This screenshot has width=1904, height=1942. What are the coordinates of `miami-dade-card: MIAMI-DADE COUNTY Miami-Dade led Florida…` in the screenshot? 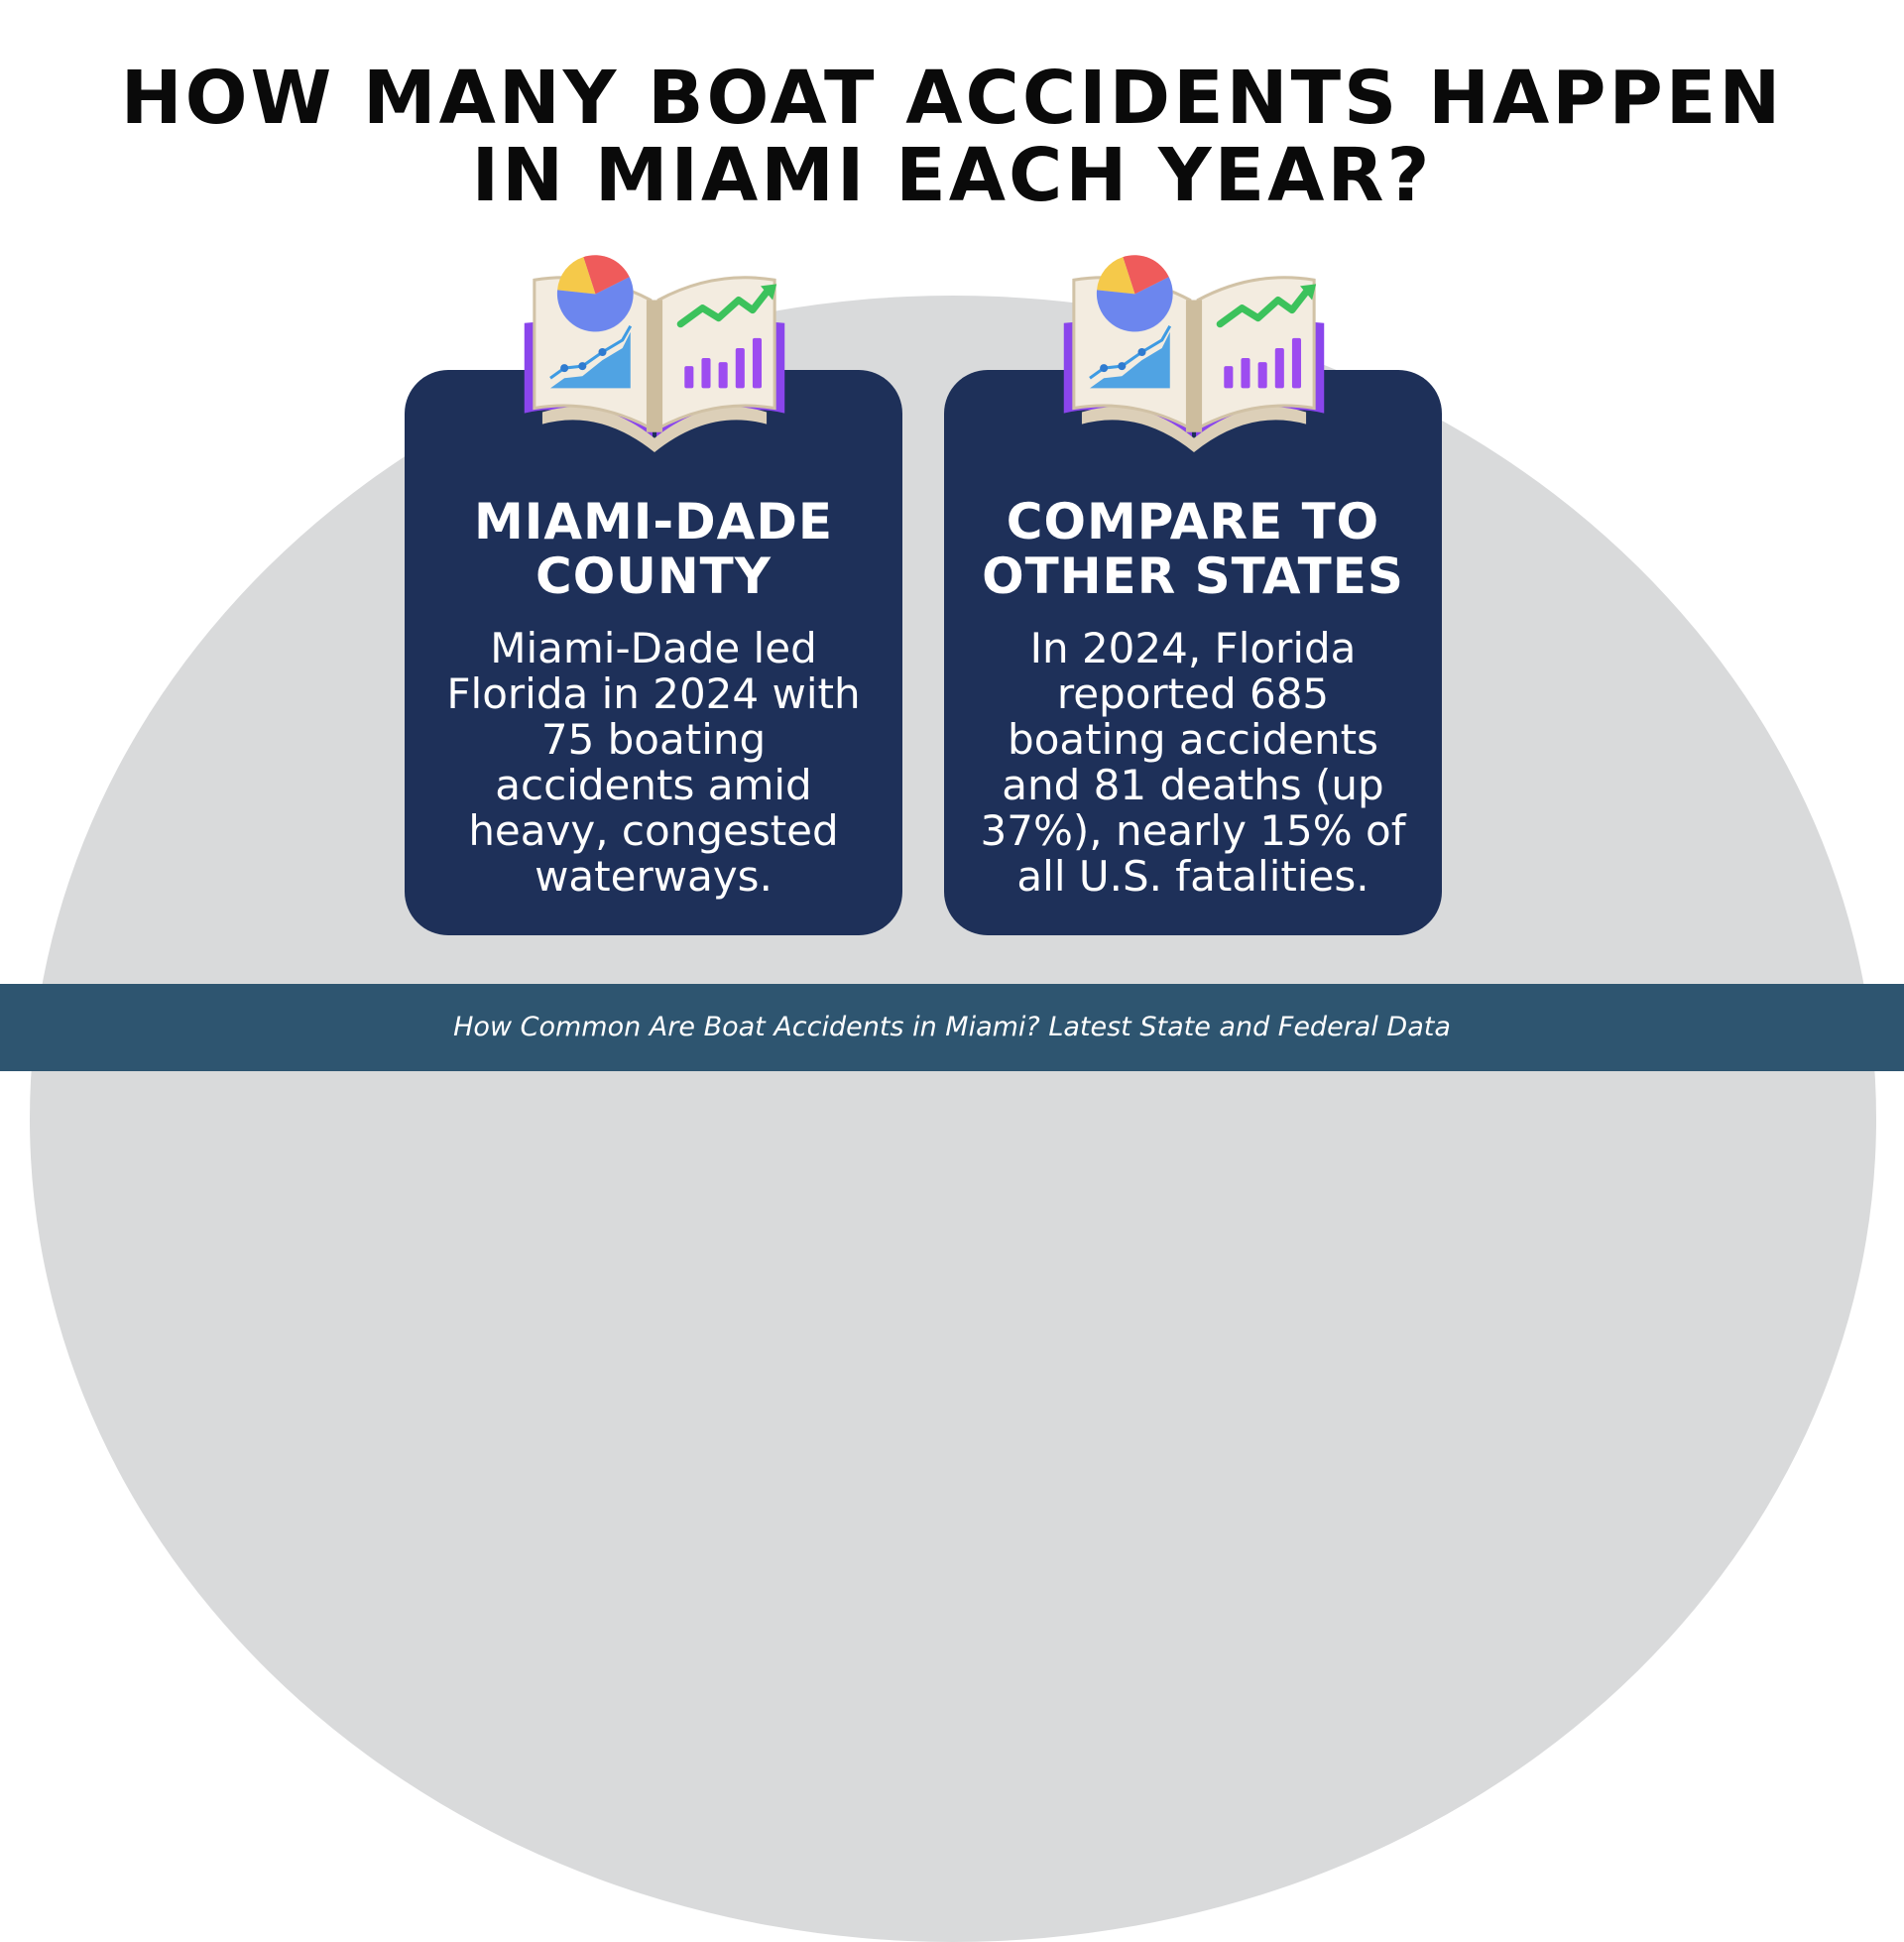 It's located at (653, 652).